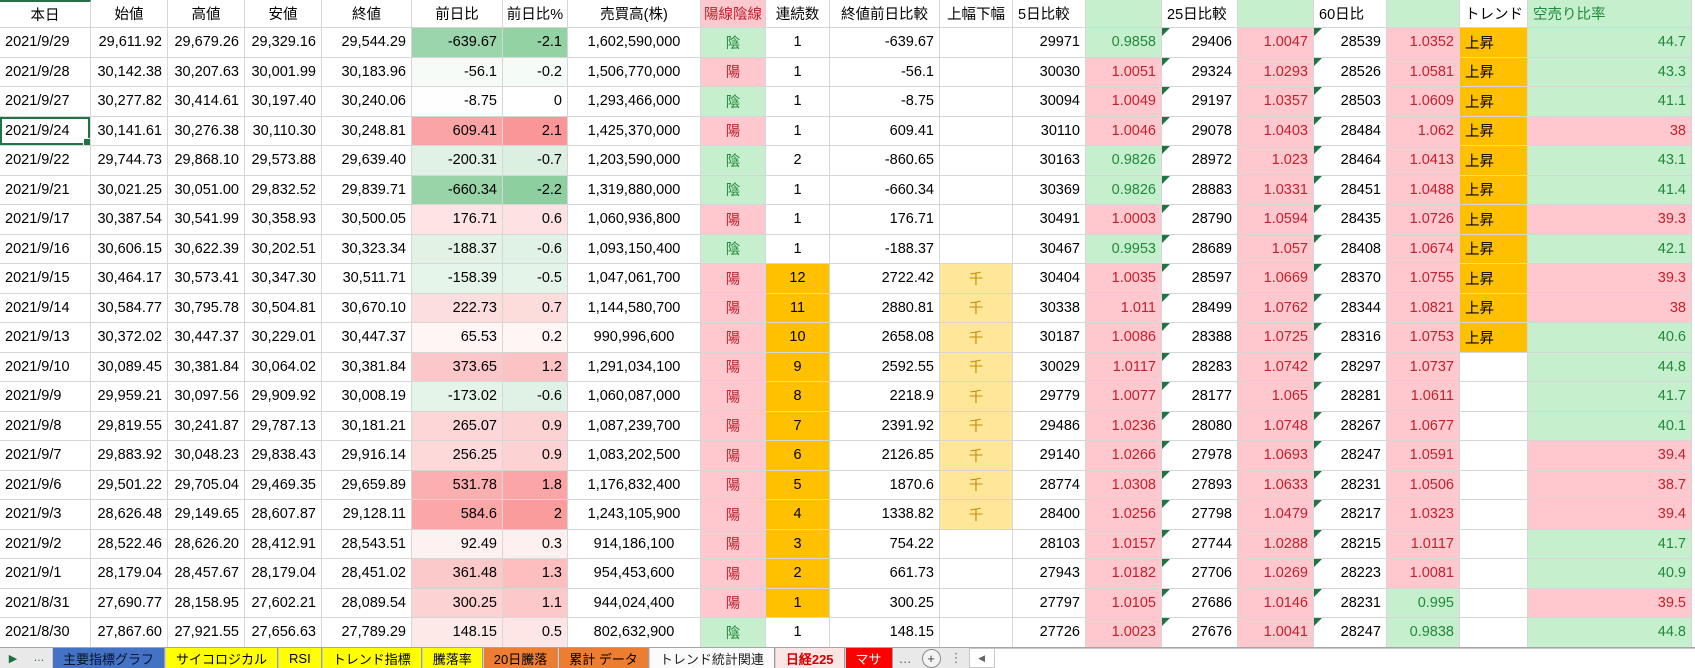 Image resolution: width=1695 pixels, height=668 pixels. Describe the element at coordinates (283, 338) in the screenshot. I see `cell-low: 30,229.01` at that location.